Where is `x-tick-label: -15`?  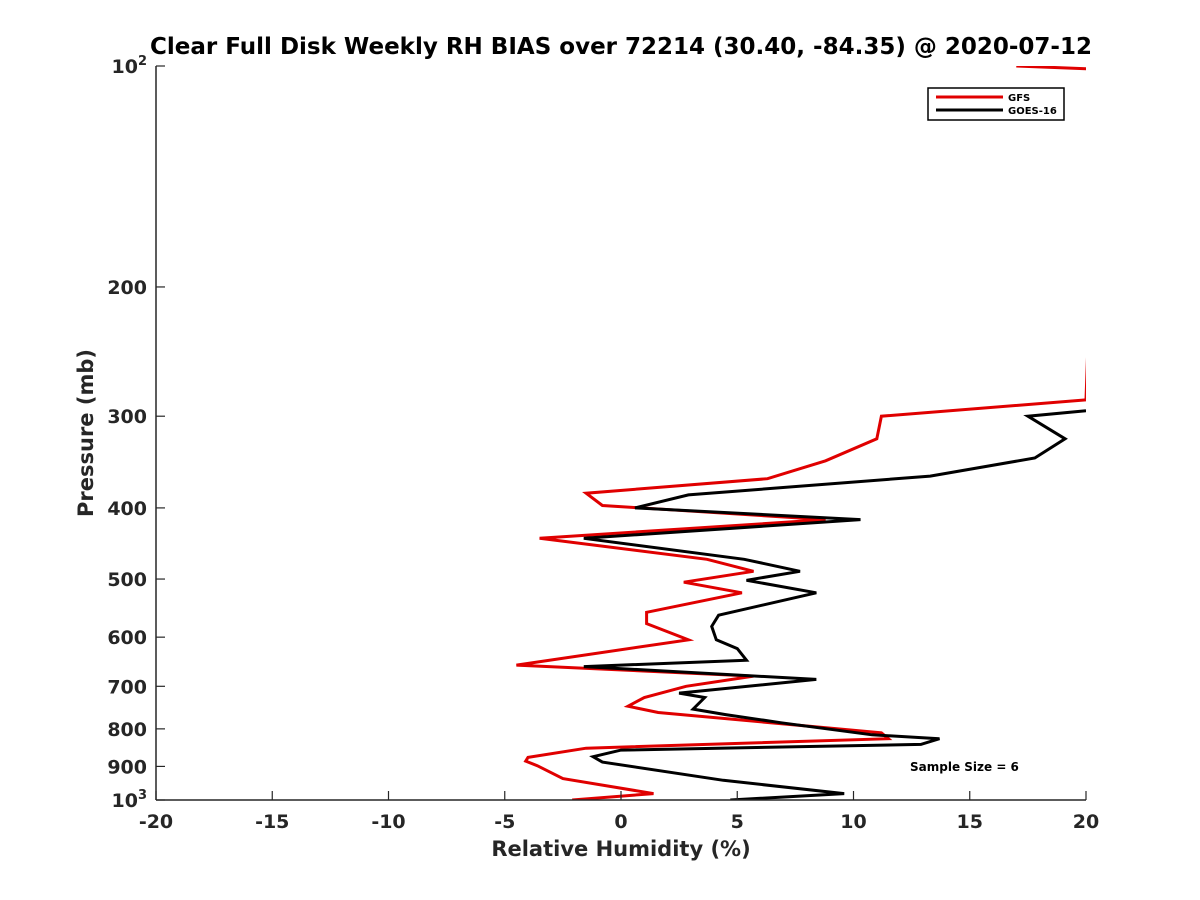
x-tick-label: -15 is located at coordinates (272, 822).